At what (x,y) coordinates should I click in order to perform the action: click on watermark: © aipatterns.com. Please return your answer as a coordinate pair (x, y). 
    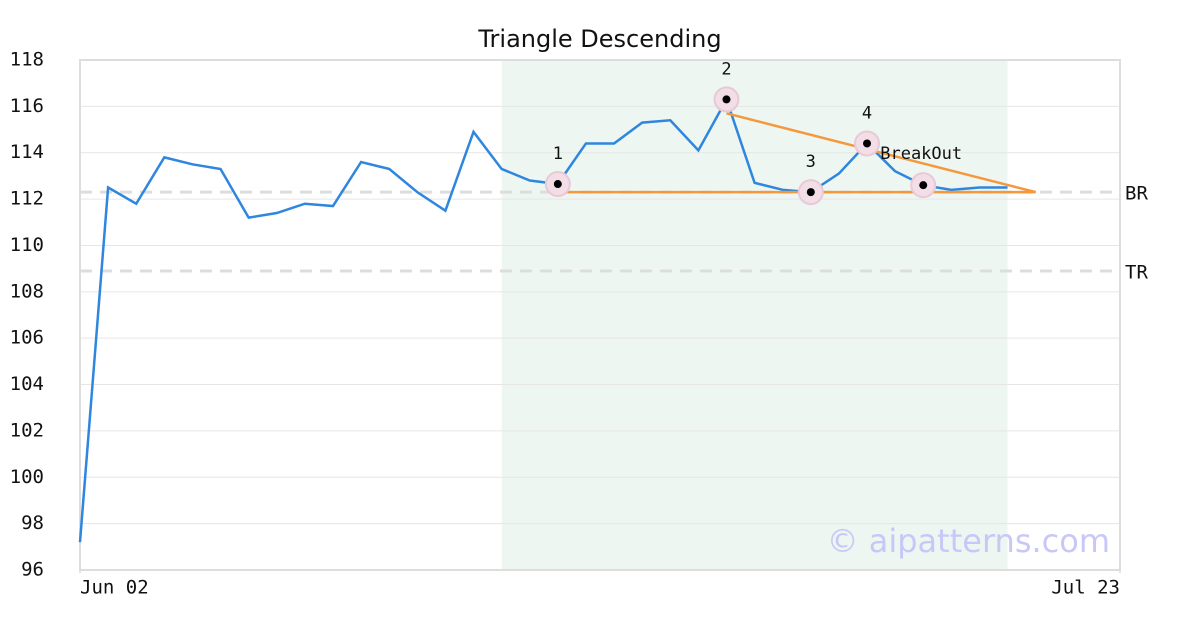
    Looking at the image, I should click on (968, 541).